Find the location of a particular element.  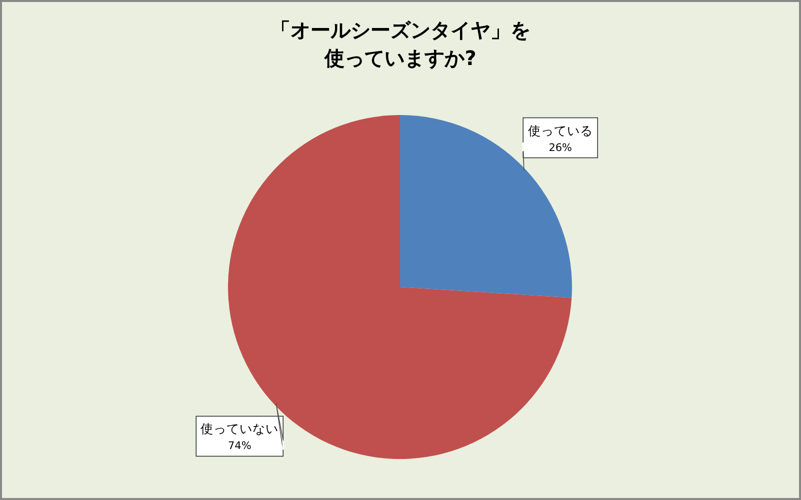

chart-title: 「オールシーズンタイヤ」を使っていますか? is located at coordinates (400, 44).